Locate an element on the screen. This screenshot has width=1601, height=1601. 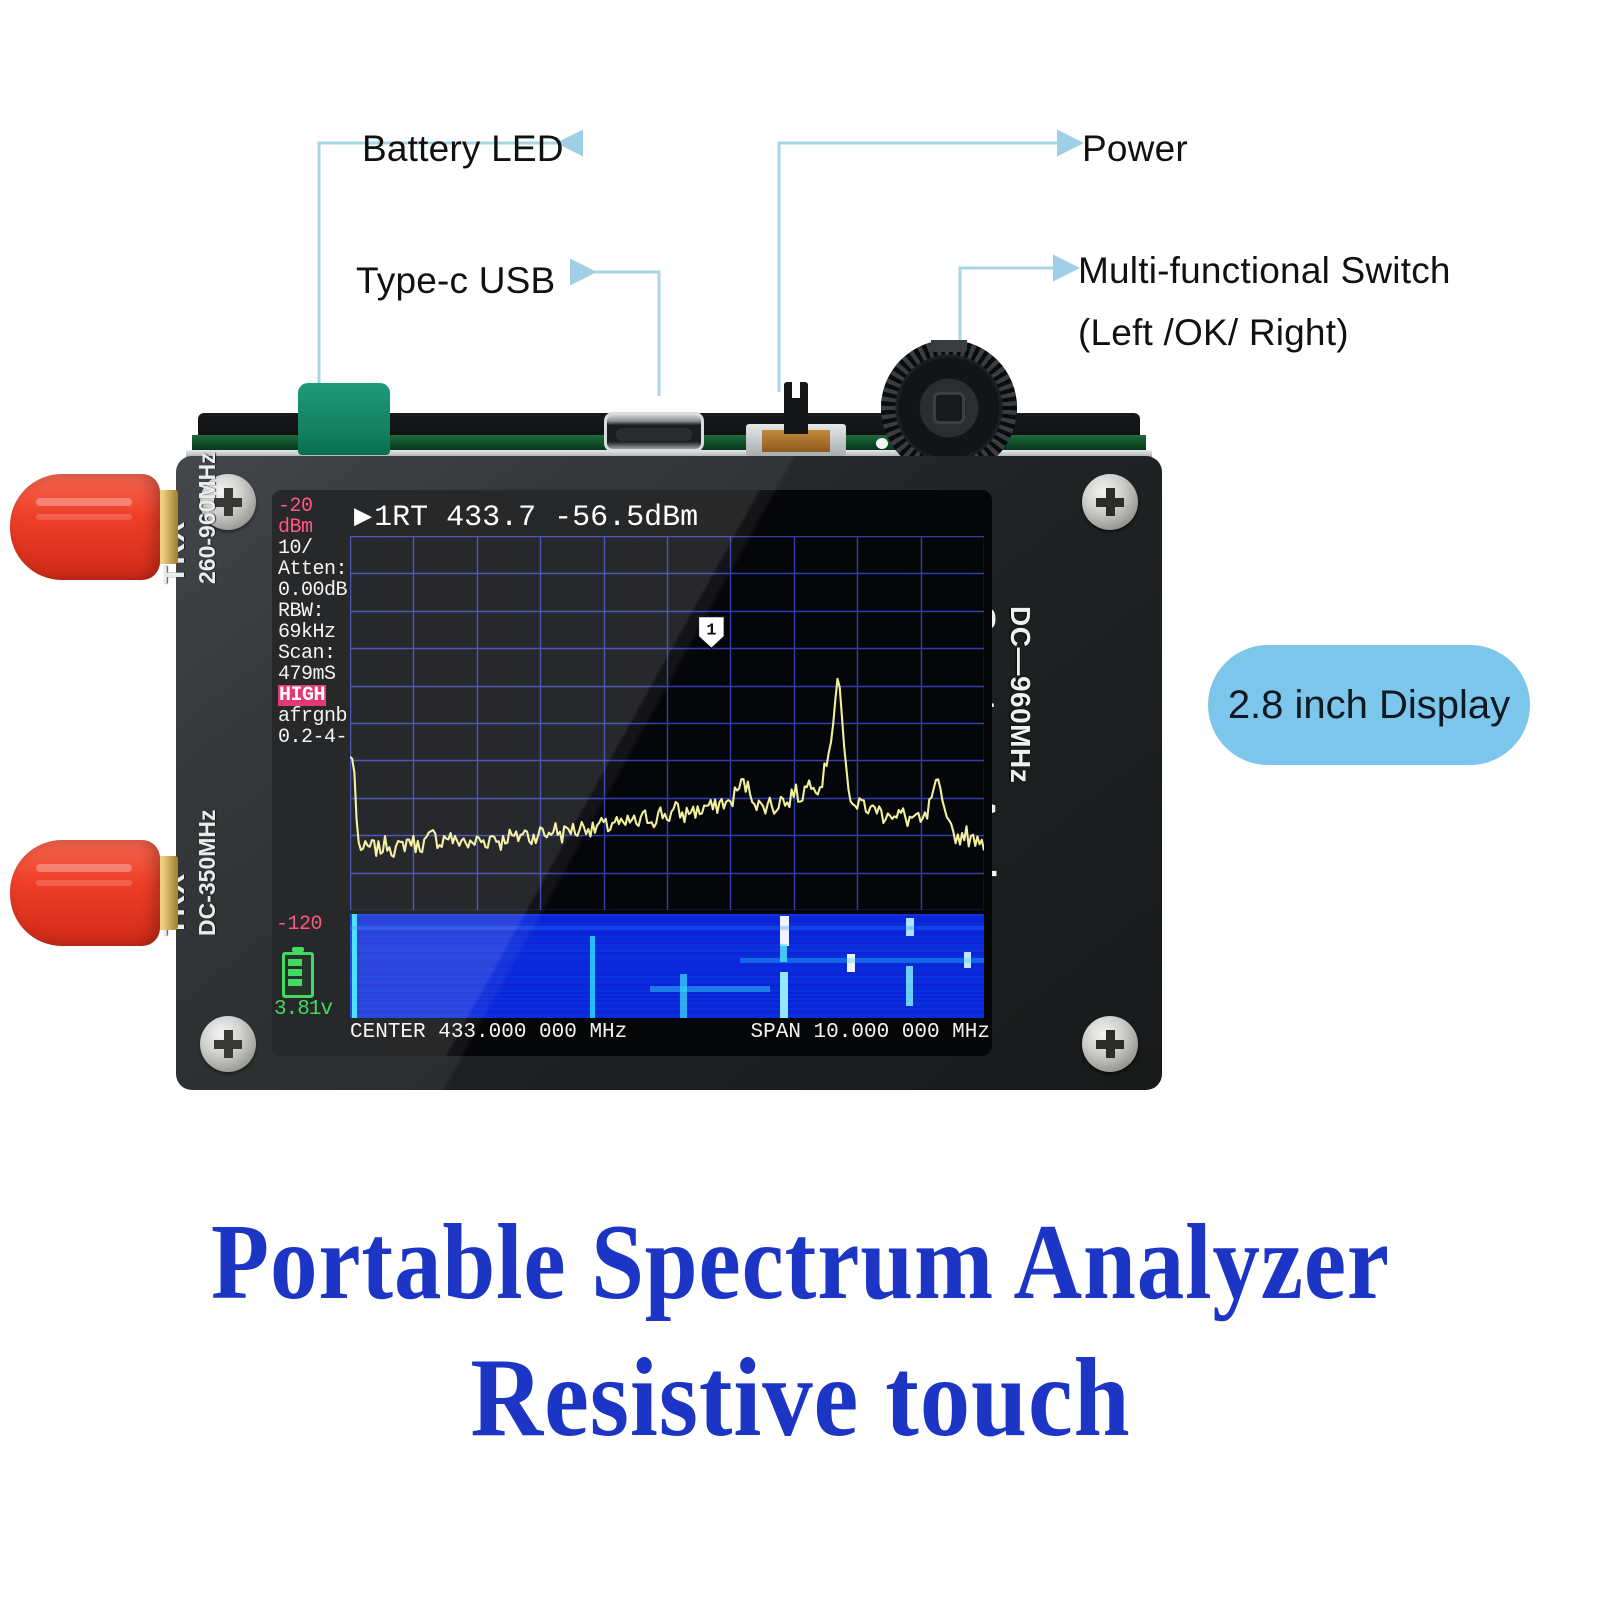
callout-switch-main-text: Multi-functional Switch is located at coordinates (1264, 270).